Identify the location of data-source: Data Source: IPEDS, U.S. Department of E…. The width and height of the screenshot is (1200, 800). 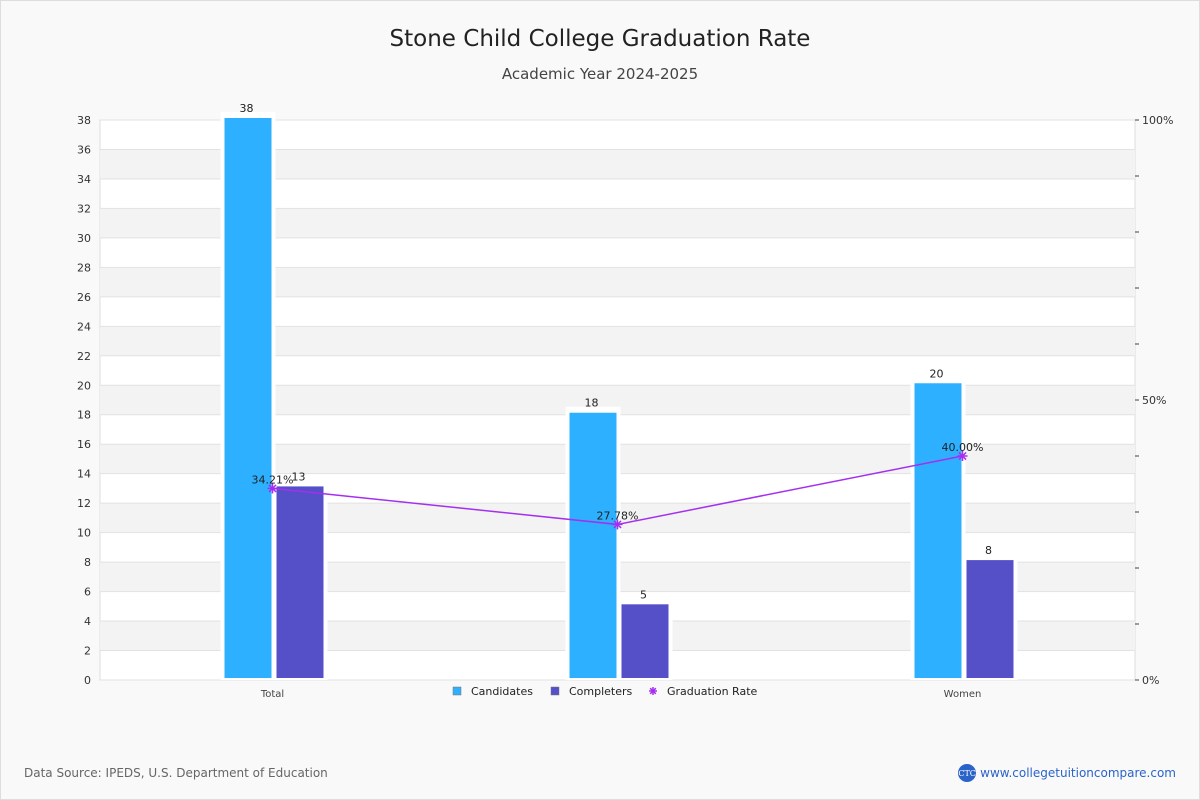
(176, 773).